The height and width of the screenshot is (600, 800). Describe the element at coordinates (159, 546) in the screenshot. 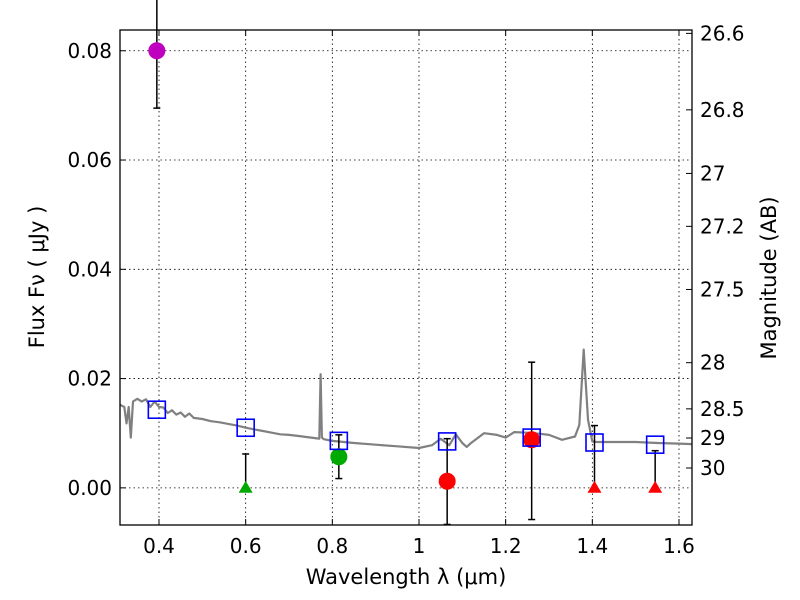

I see `x-tick-label: 0.4` at that location.